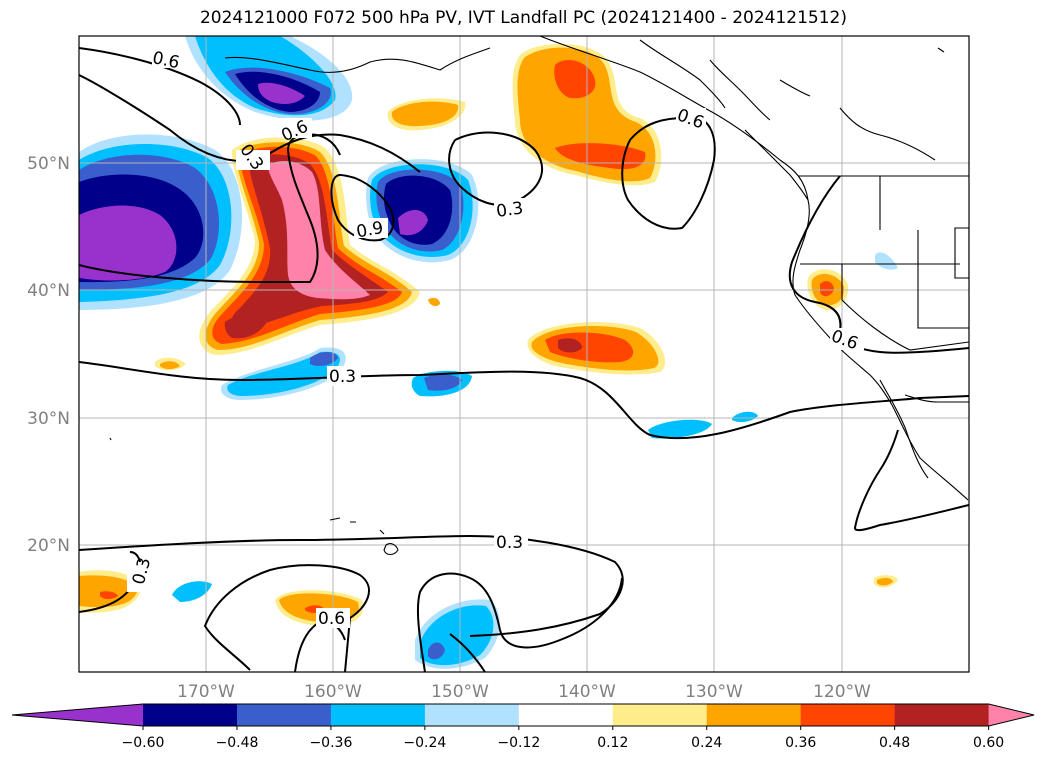 The image size is (1047, 765). I want to click on negative-anomaly-west, so click(160, 222).